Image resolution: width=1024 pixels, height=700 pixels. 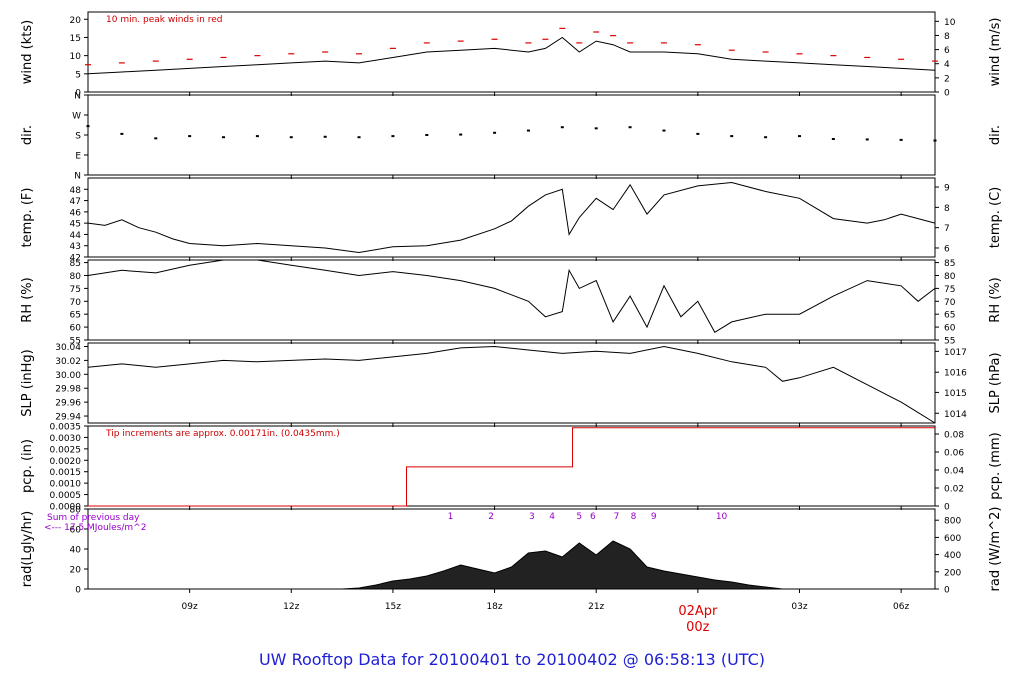 I want to click on pcp-tick-label-left: 0.0020, so click(x=66, y=462).